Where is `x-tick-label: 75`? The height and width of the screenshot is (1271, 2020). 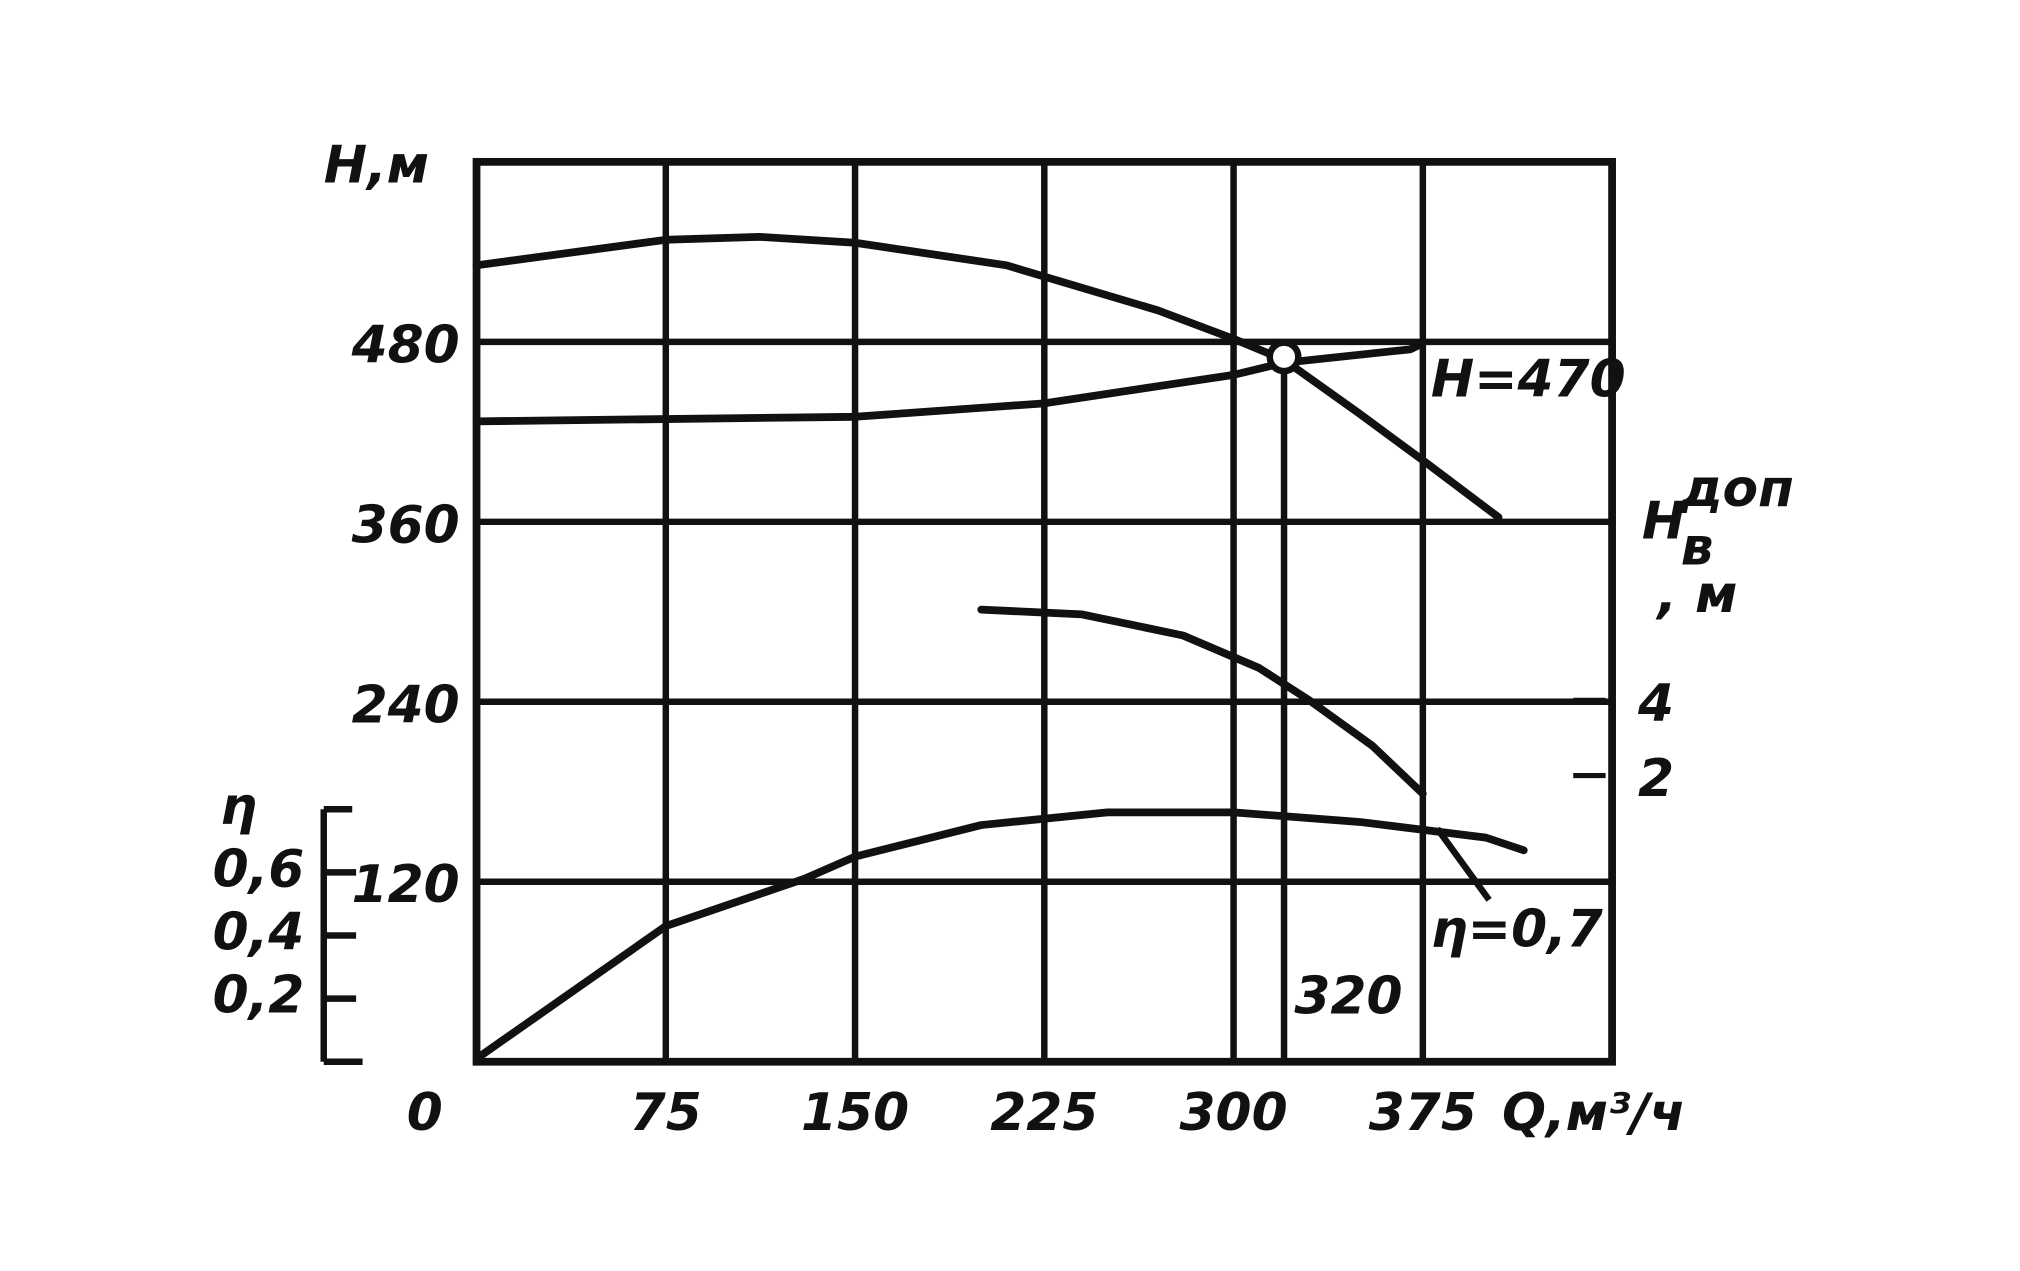
x-tick-label: 75 is located at coordinates (666, 1113).